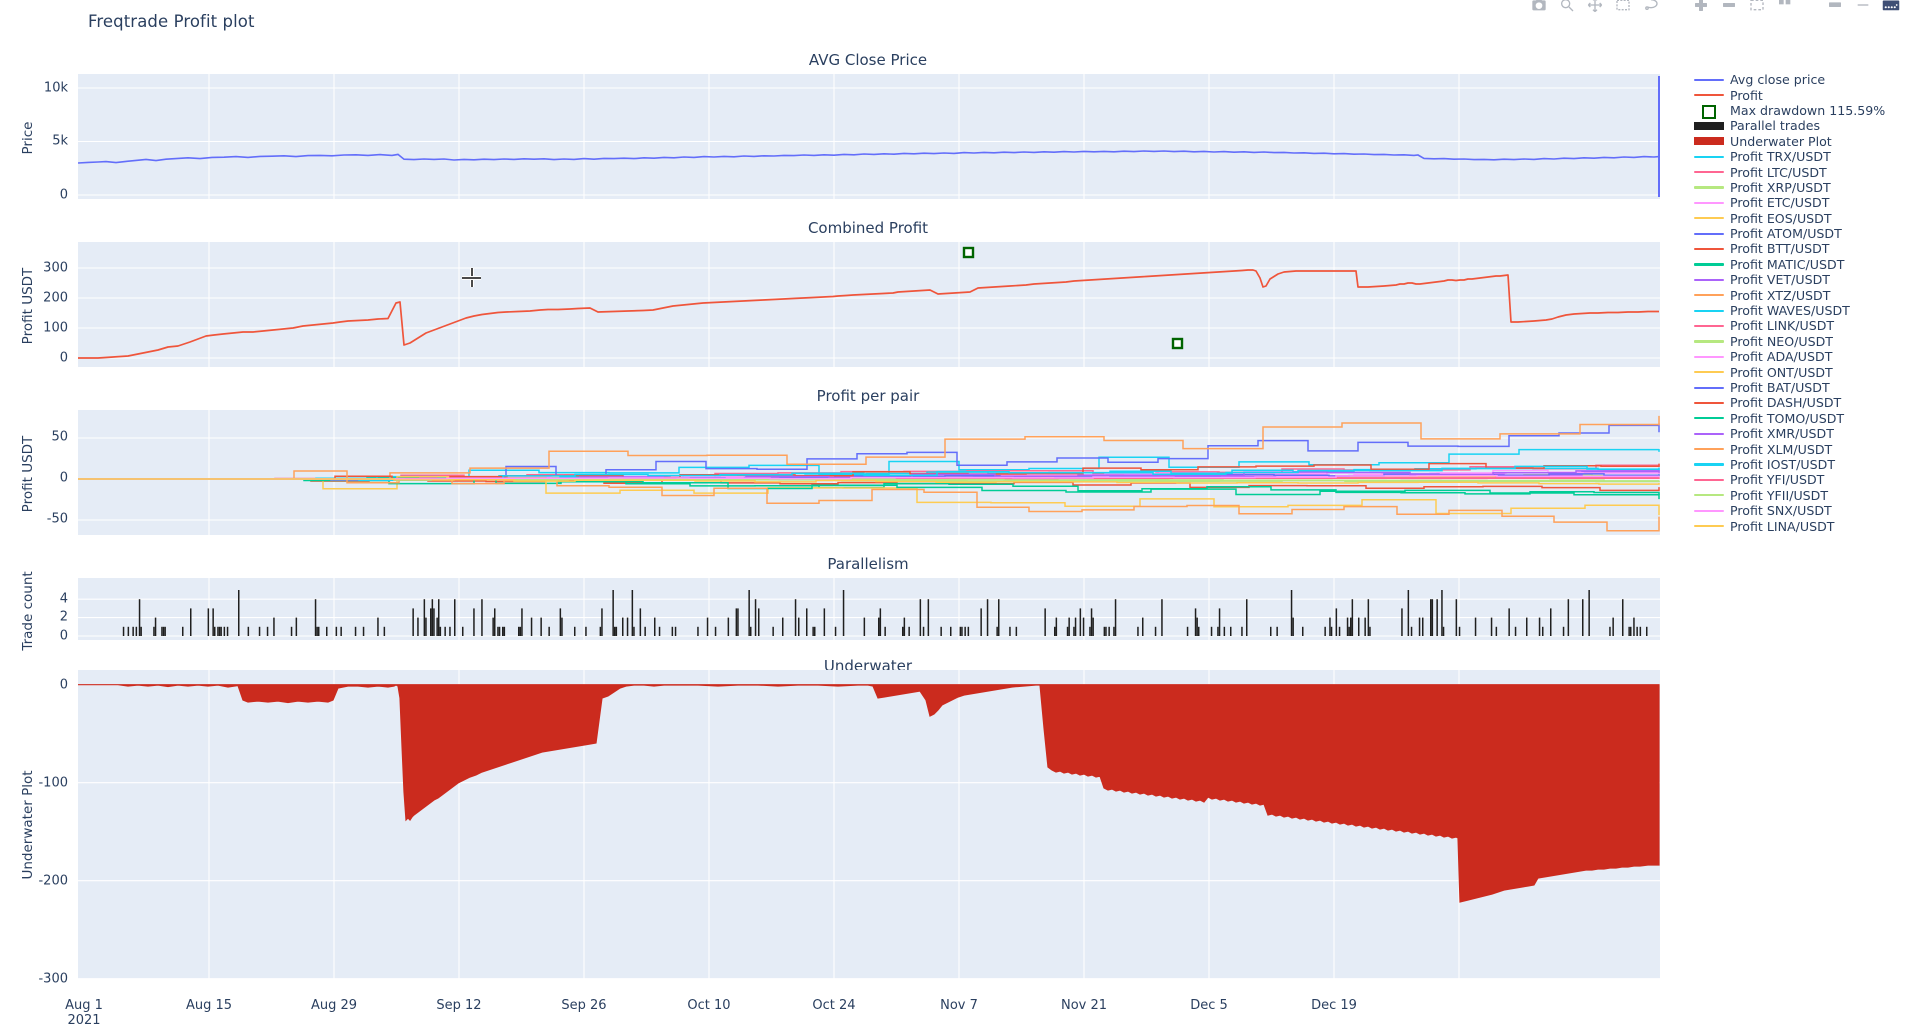  I want to click on ytick-pair--50: -50, so click(57, 519).